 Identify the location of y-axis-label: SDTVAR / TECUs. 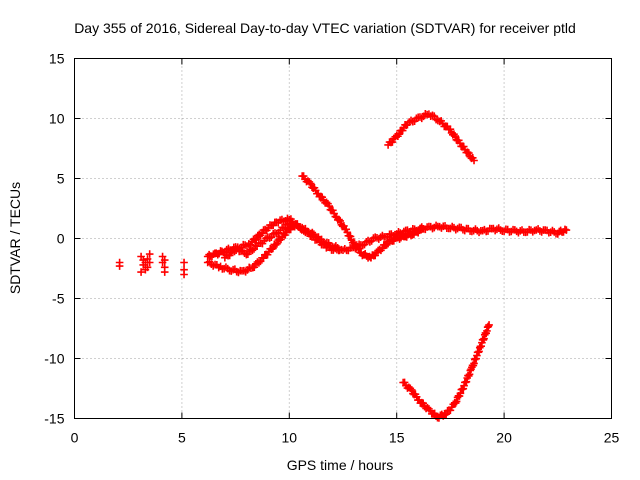
(15, 238).